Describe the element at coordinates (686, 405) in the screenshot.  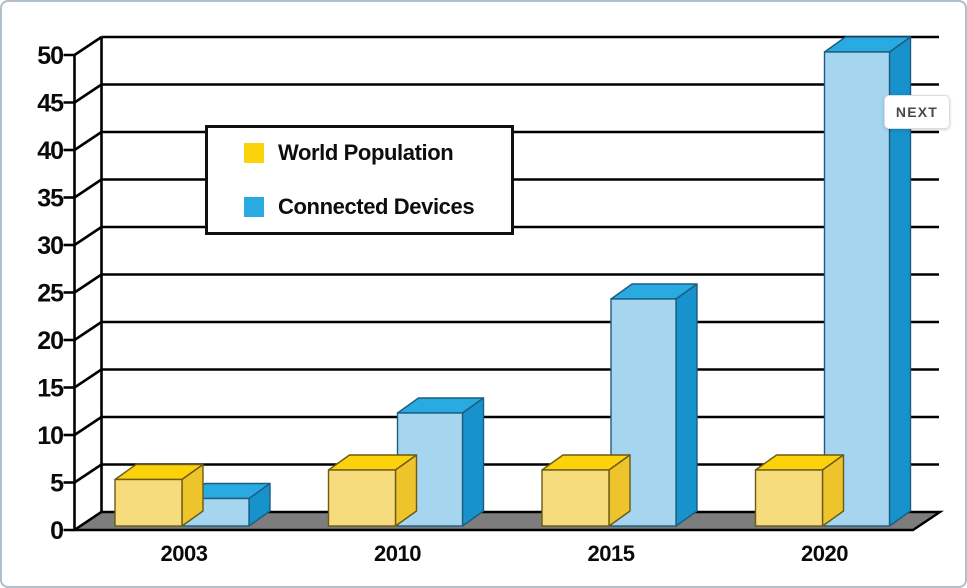
I see `bar-connected-devices-2015-side-face` at that location.